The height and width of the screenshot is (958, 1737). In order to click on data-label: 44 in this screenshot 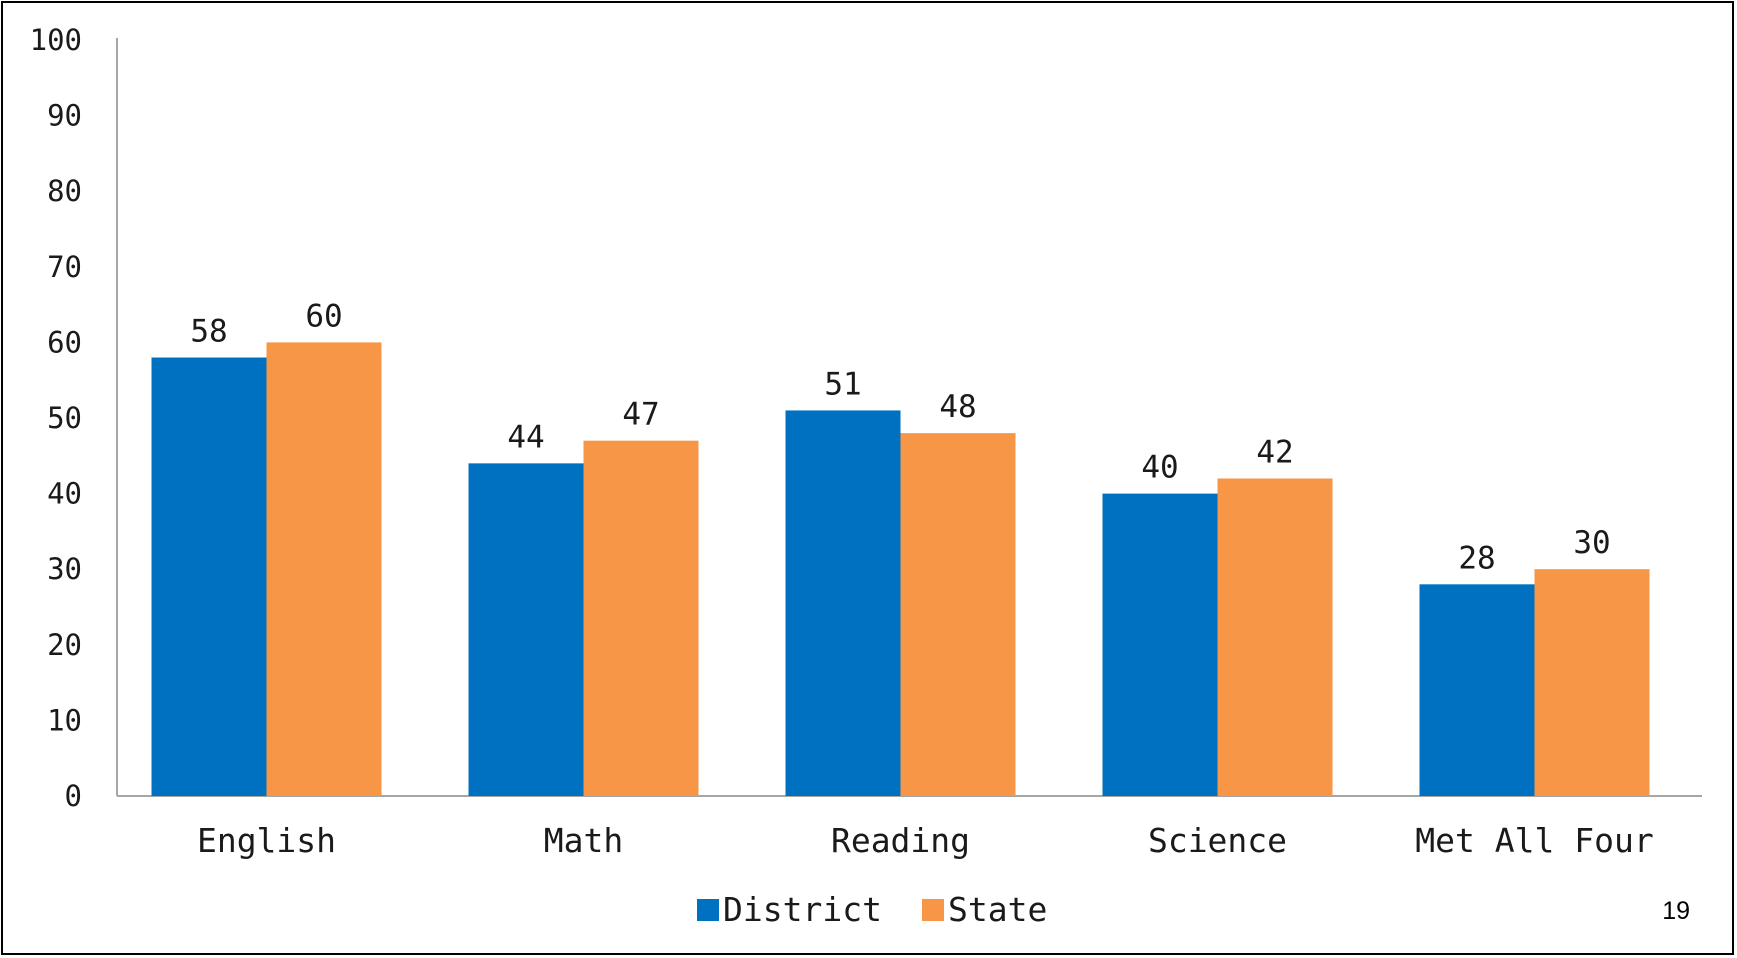, I will do `click(525, 437)`.